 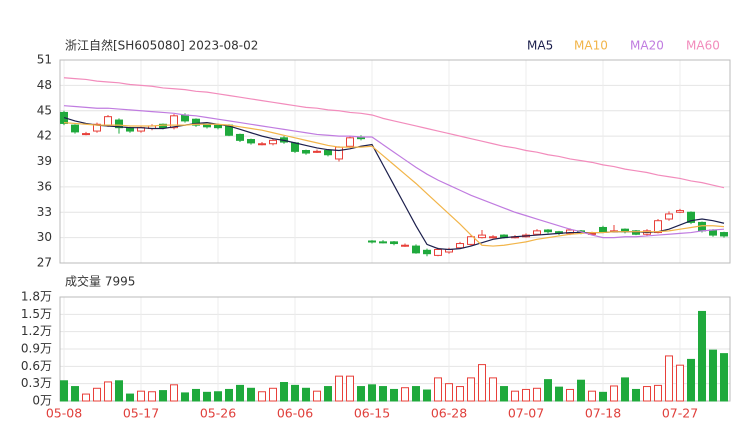 What do you see at coordinates (680, 413) in the screenshot?
I see `x-tick-label: 07-27` at bounding box center [680, 413].